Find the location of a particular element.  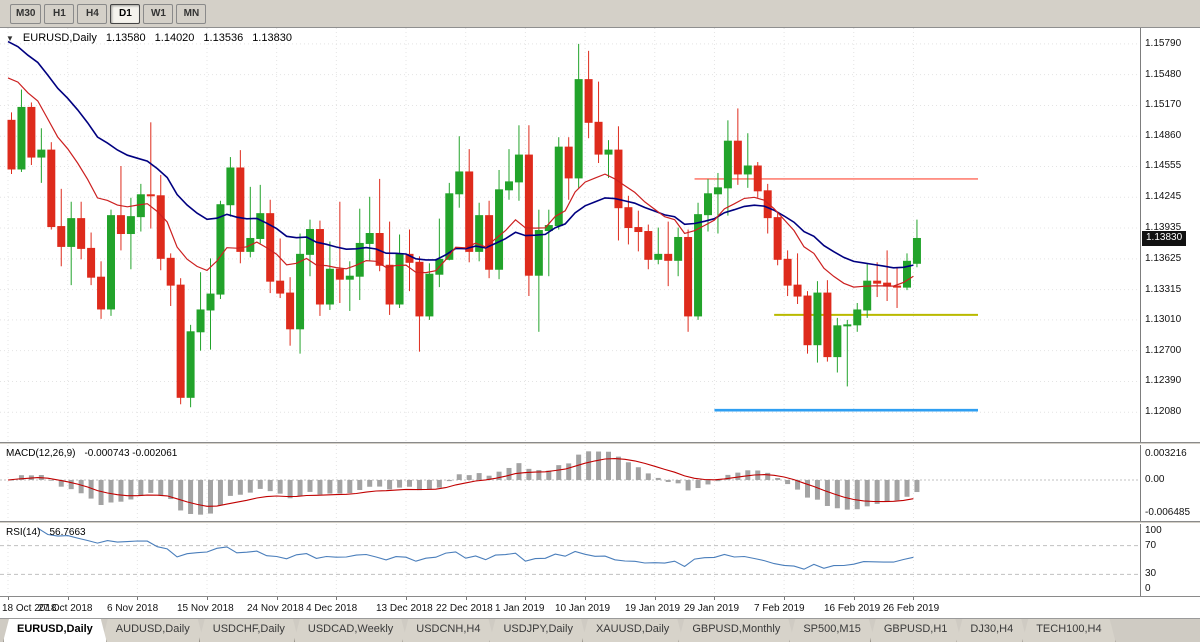

date-tick-label: 4 Dec 2018 is located at coordinates (332, 608).